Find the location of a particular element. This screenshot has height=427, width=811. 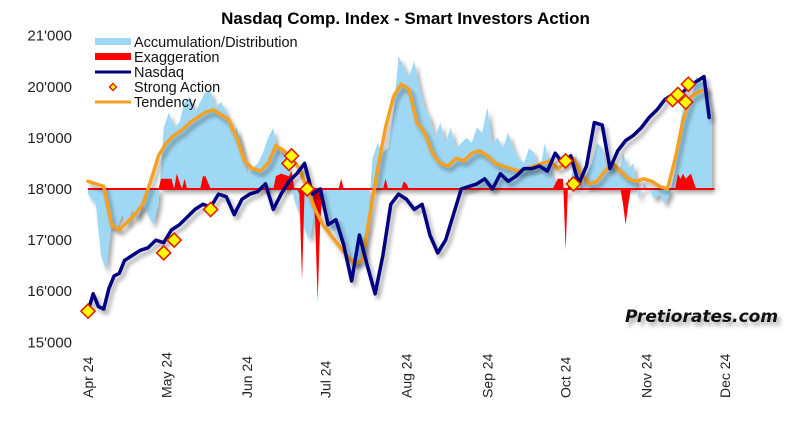

y-tick-label: 16'000 is located at coordinates (49, 291).